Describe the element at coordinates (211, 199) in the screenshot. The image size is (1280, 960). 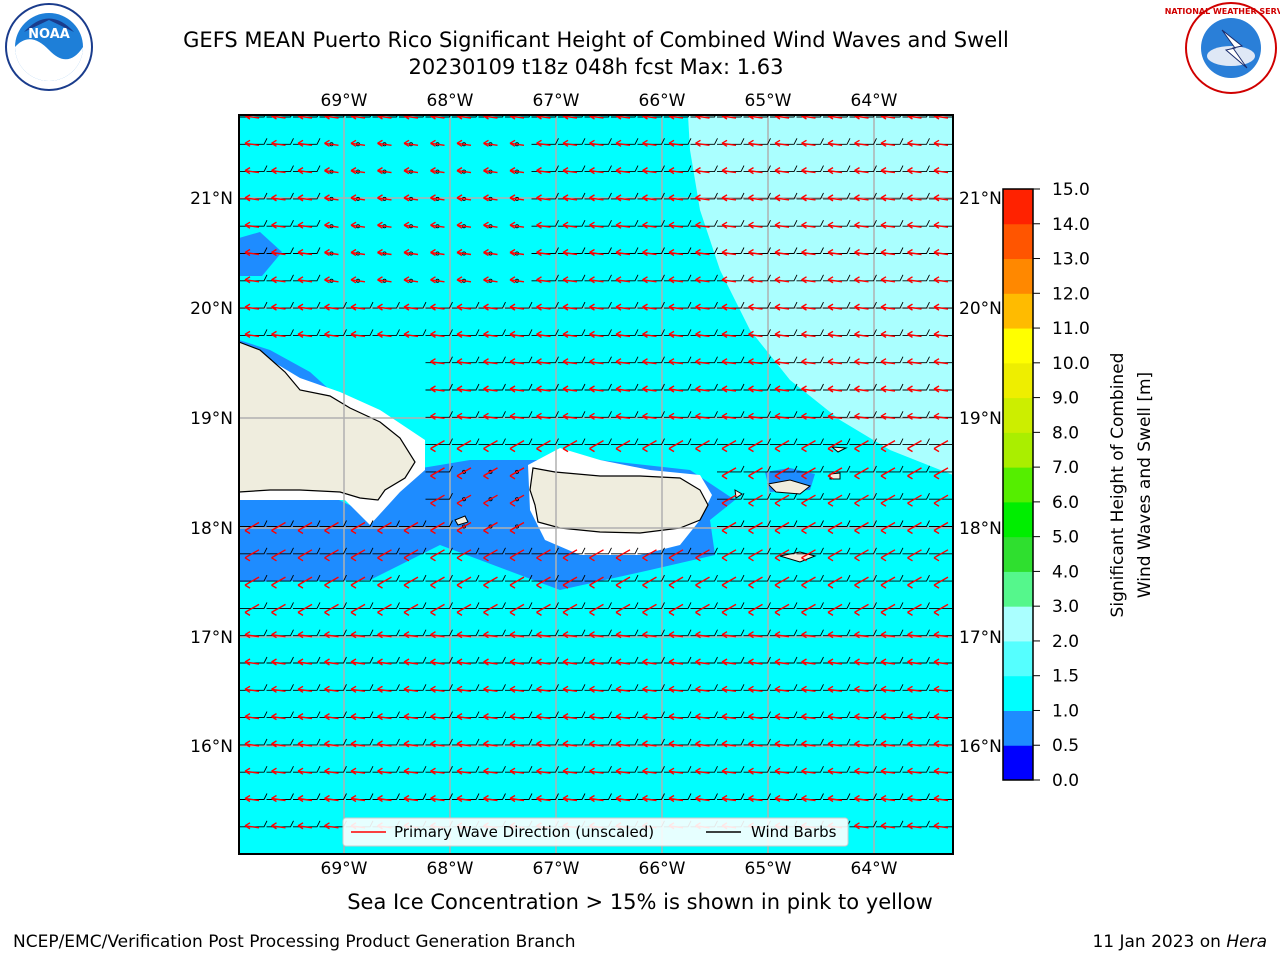
I see `lat-label-left: 21°N` at that location.